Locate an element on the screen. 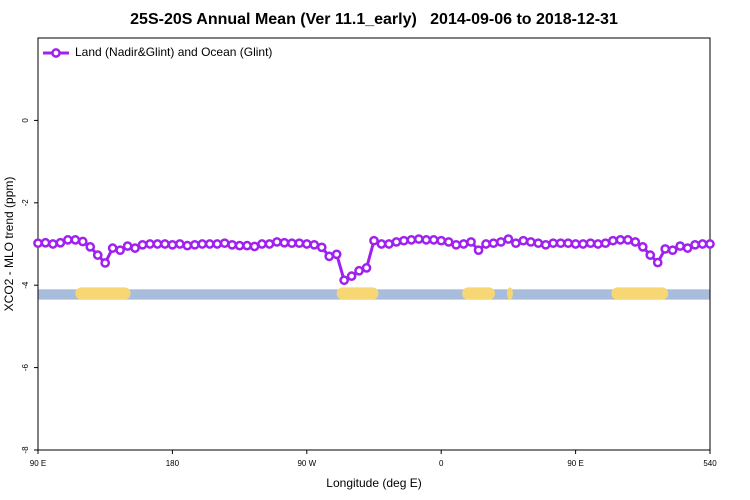  x-axis-label: Longitude (deg E) is located at coordinates (373, 483).